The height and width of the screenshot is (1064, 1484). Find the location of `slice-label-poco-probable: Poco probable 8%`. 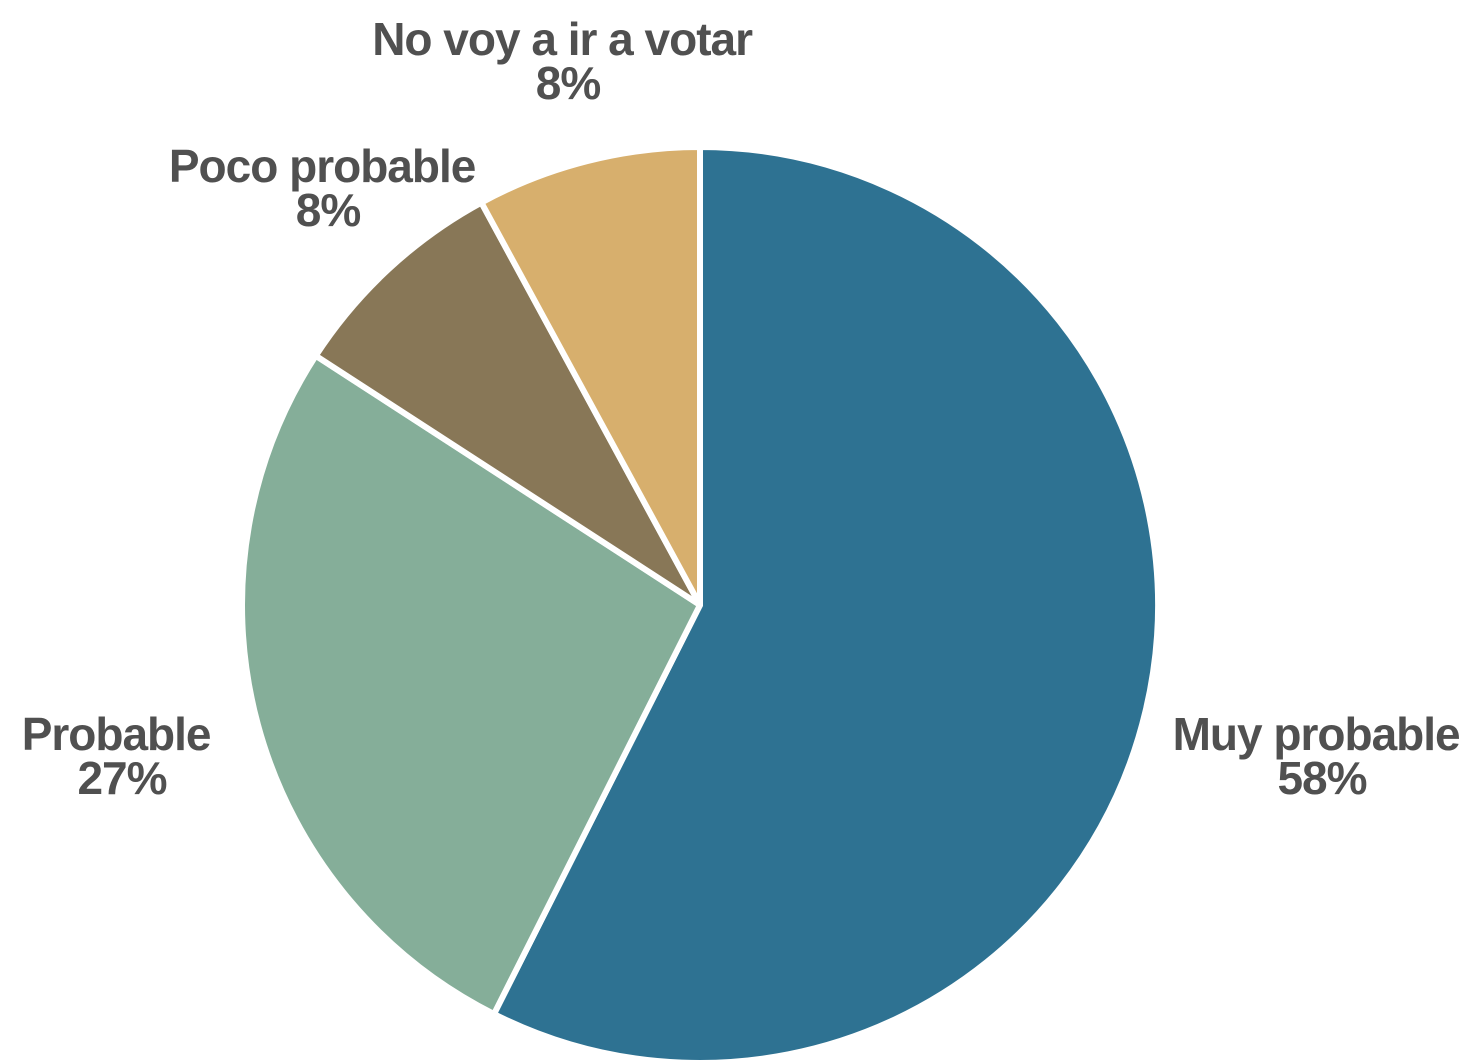

slice-label-poco-probable: Poco probable 8% is located at coordinates (328, 188).